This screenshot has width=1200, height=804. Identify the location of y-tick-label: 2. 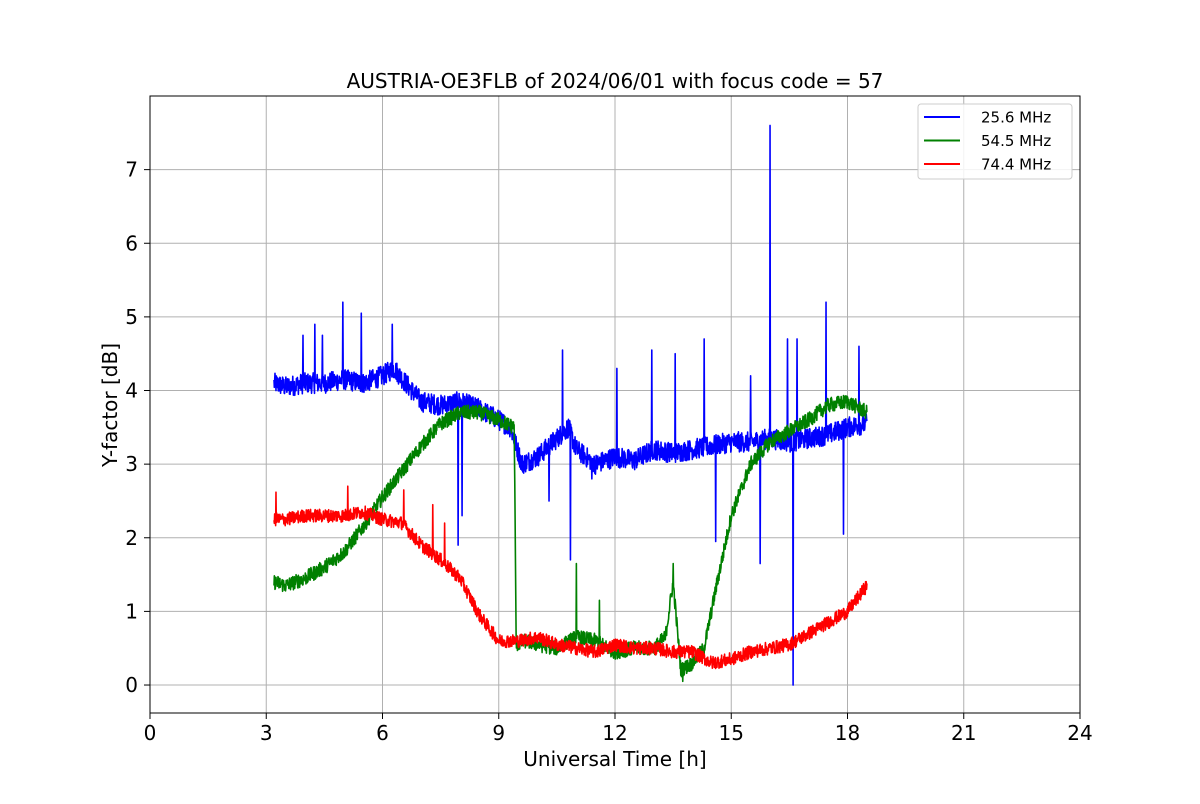
(131, 538).